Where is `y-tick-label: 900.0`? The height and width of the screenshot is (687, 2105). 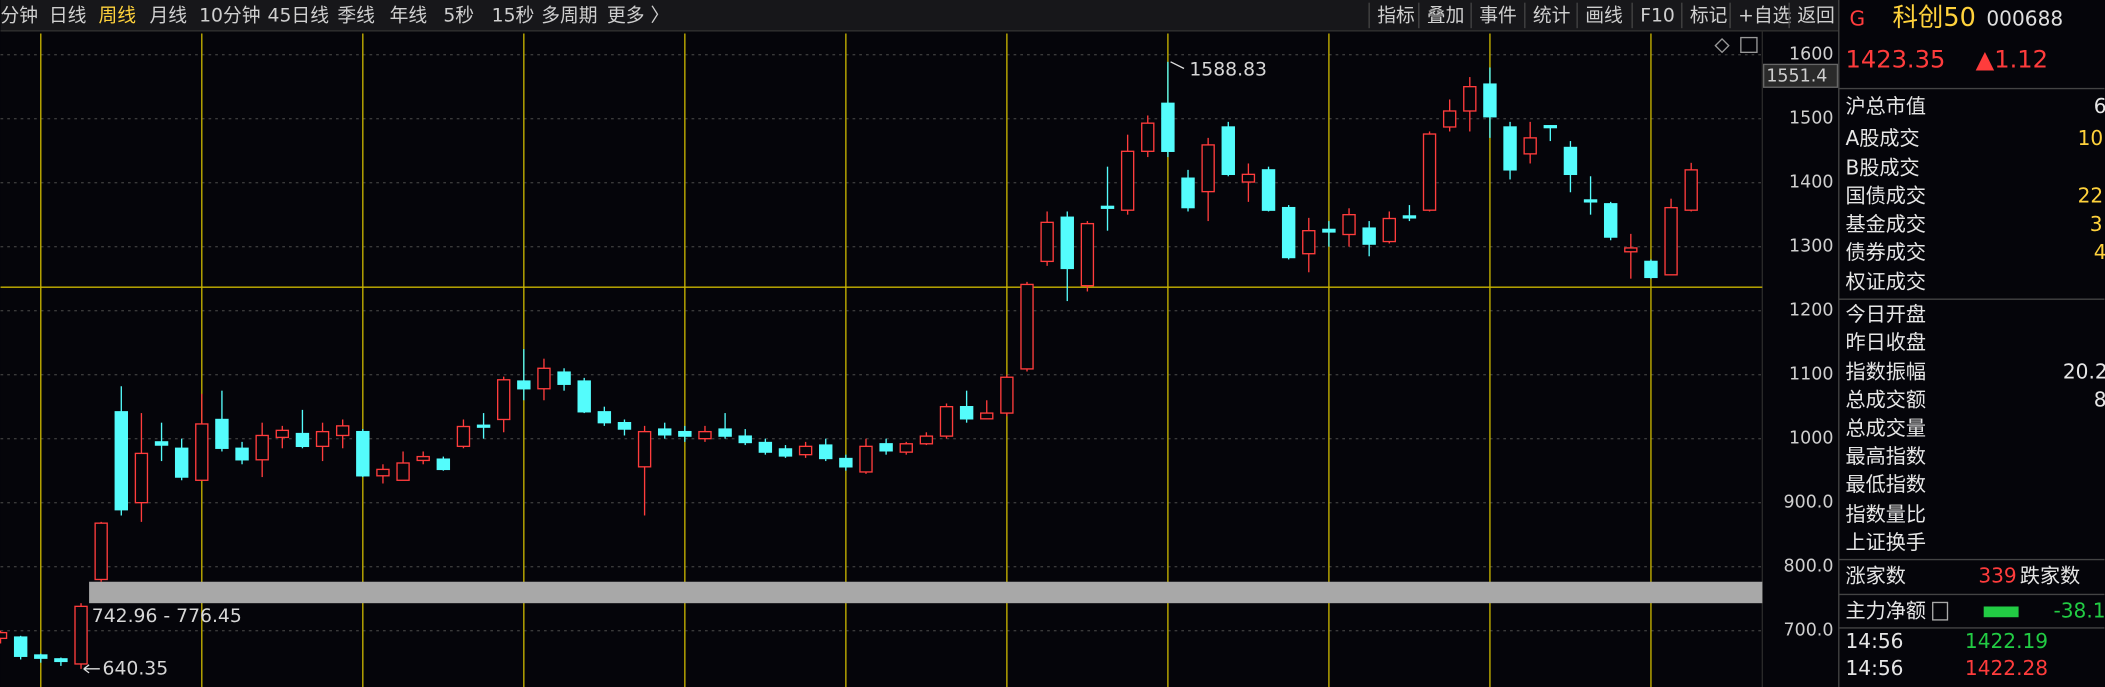
y-tick-label: 900.0 is located at coordinates (1809, 503).